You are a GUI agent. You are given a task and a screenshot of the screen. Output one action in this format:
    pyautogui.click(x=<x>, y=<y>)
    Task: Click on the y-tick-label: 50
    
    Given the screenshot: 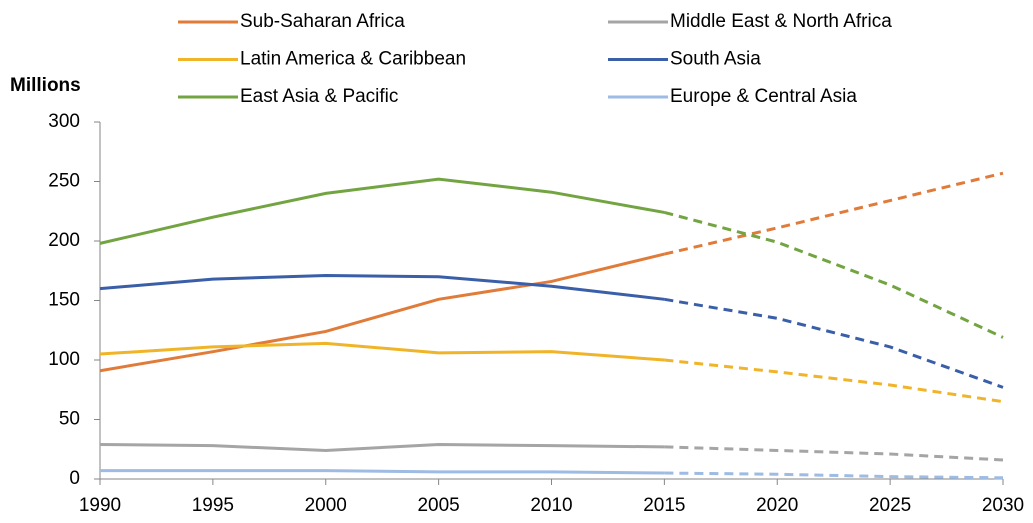 What is the action you would take?
    pyautogui.click(x=69, y=419)
    